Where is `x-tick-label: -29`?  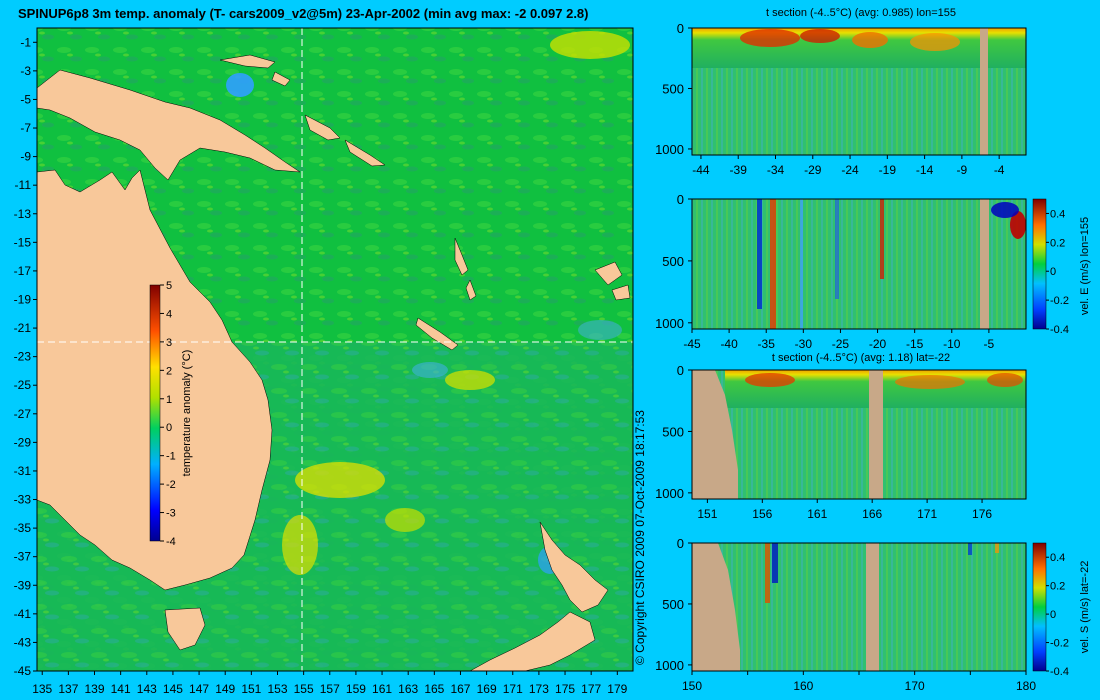 x-tick-label: -29 is located at coordinates (813, 170).